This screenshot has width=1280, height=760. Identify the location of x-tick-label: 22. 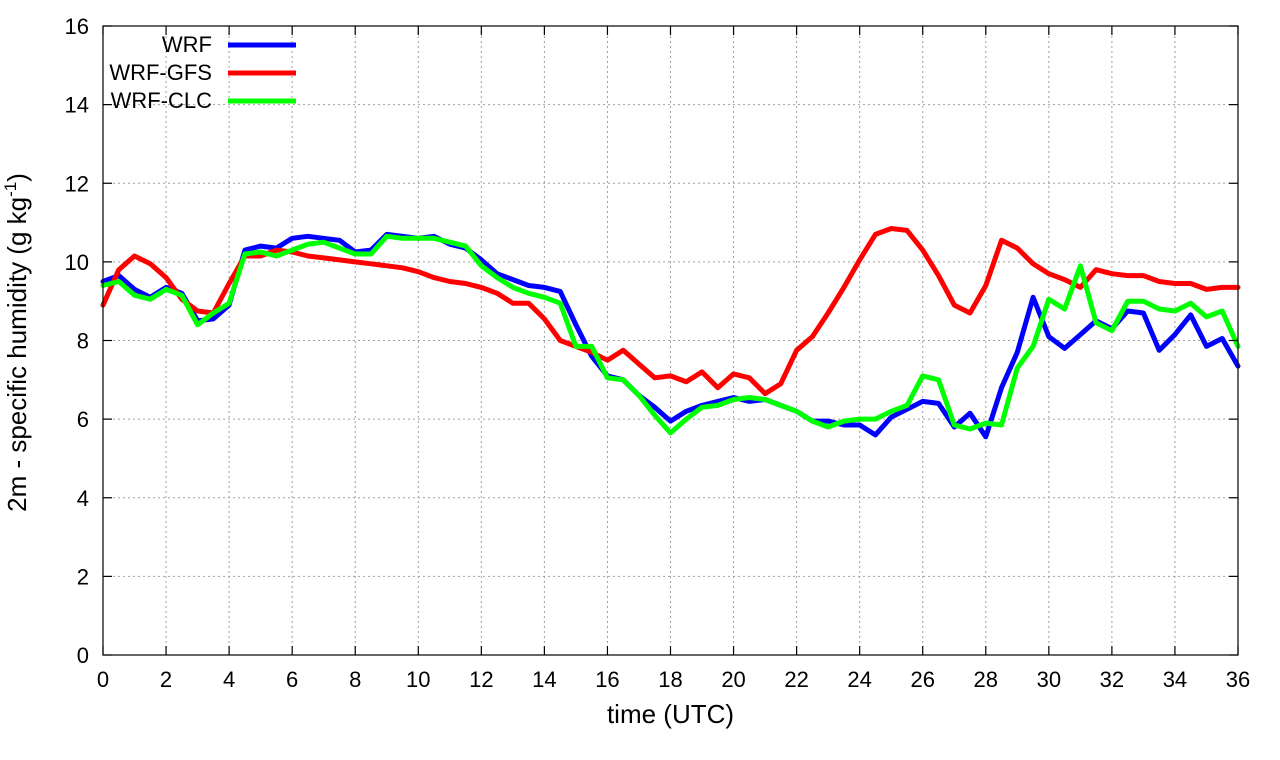
(796, 679).